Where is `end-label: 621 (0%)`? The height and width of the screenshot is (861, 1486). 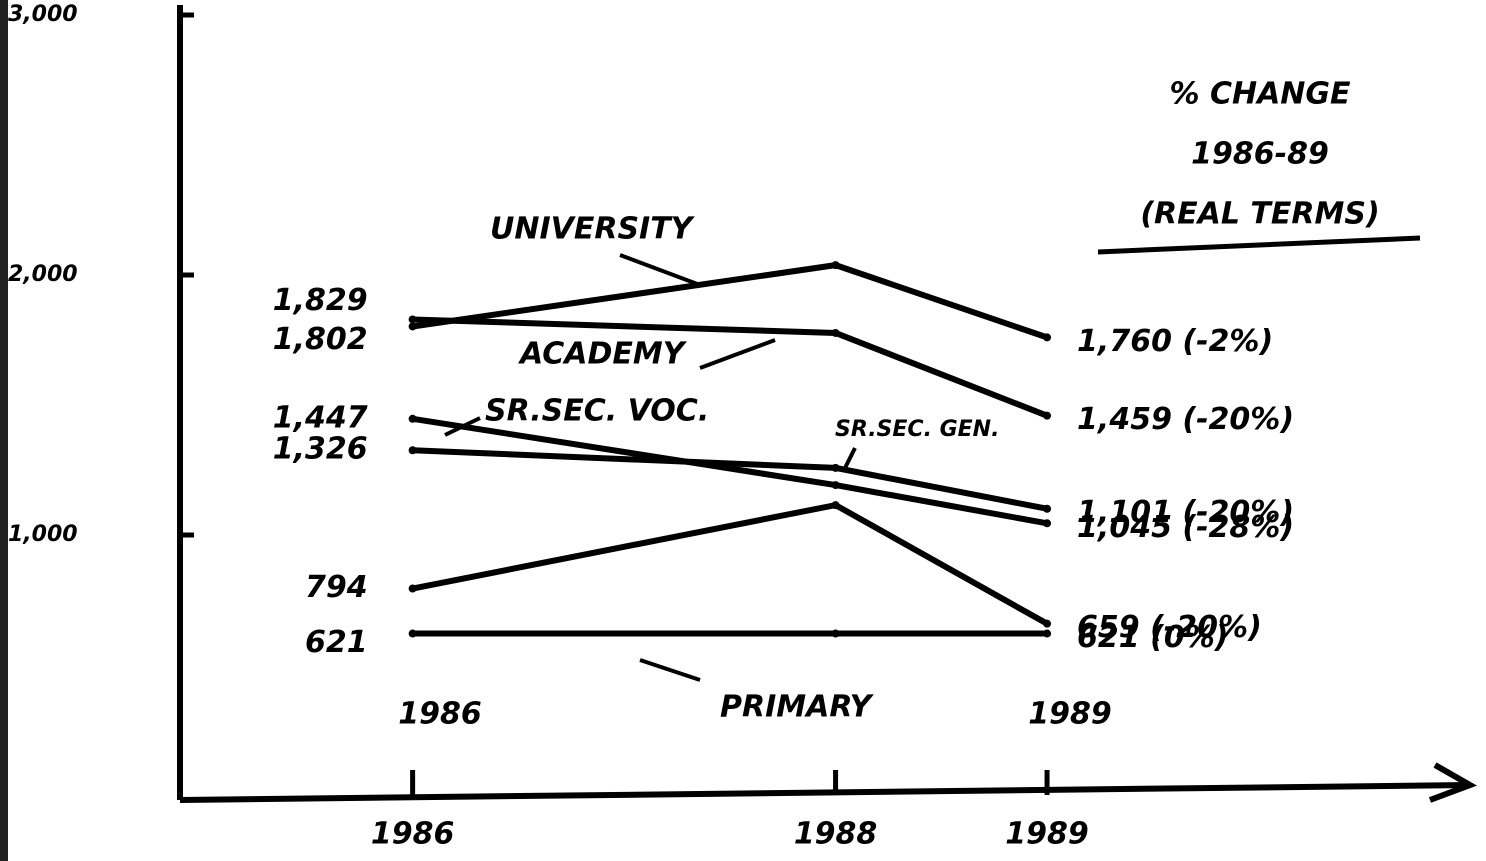 end-label: 621 (0%) is located at coordinates (1152, 637).